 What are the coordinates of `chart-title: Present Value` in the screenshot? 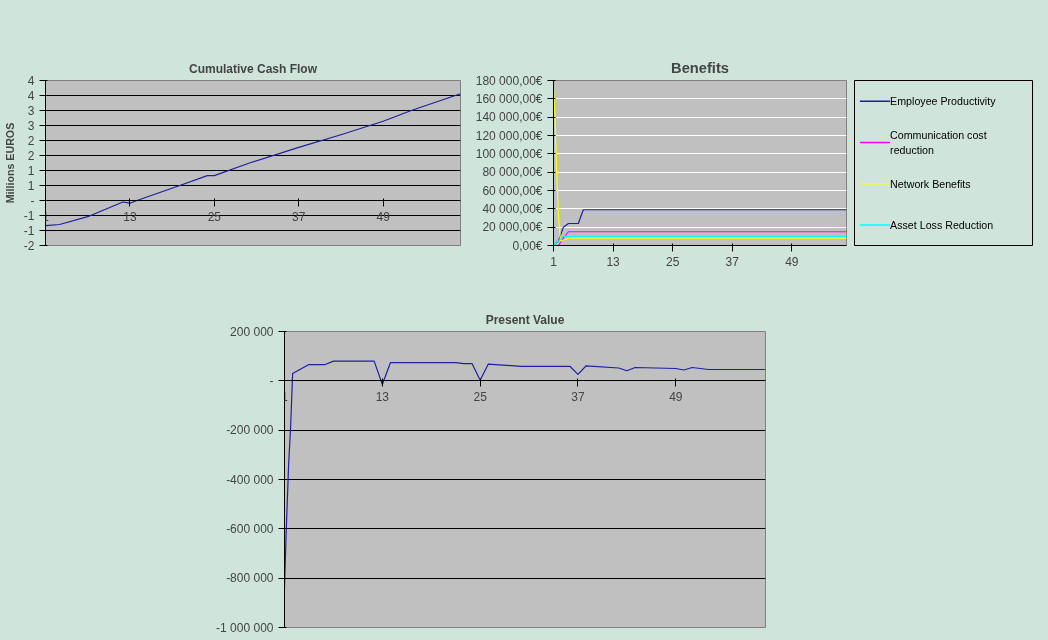 It's located at (525, 319).